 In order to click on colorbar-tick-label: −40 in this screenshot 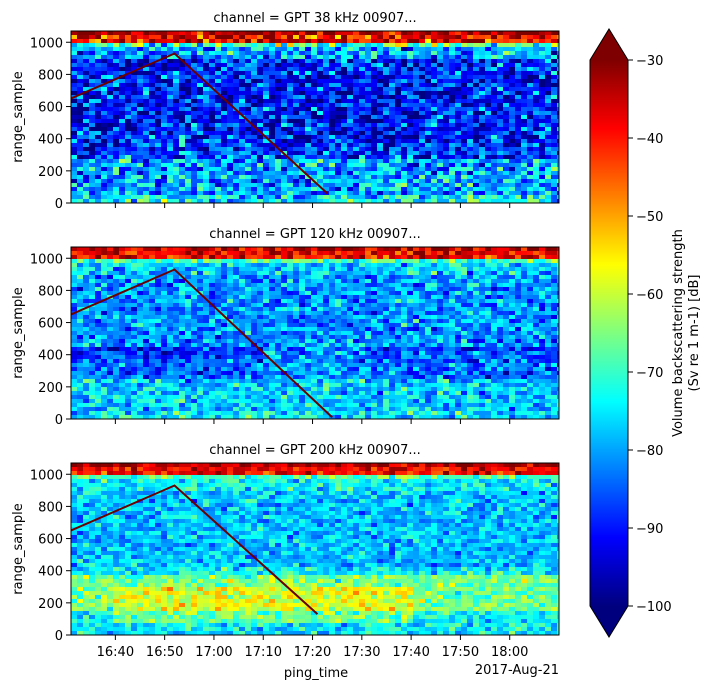, I will do `click(649, 139)`.